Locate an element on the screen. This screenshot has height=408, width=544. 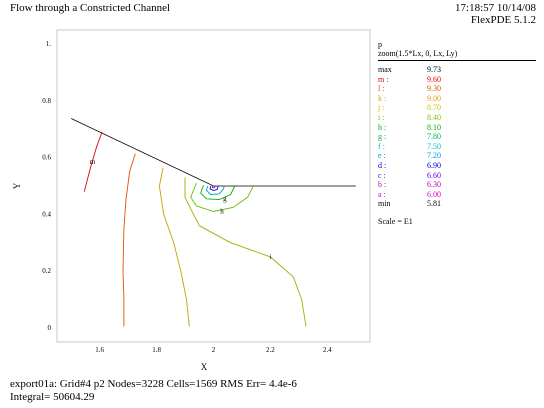
legend-scale: Scale = E1 is located at coordinates (395, 221).